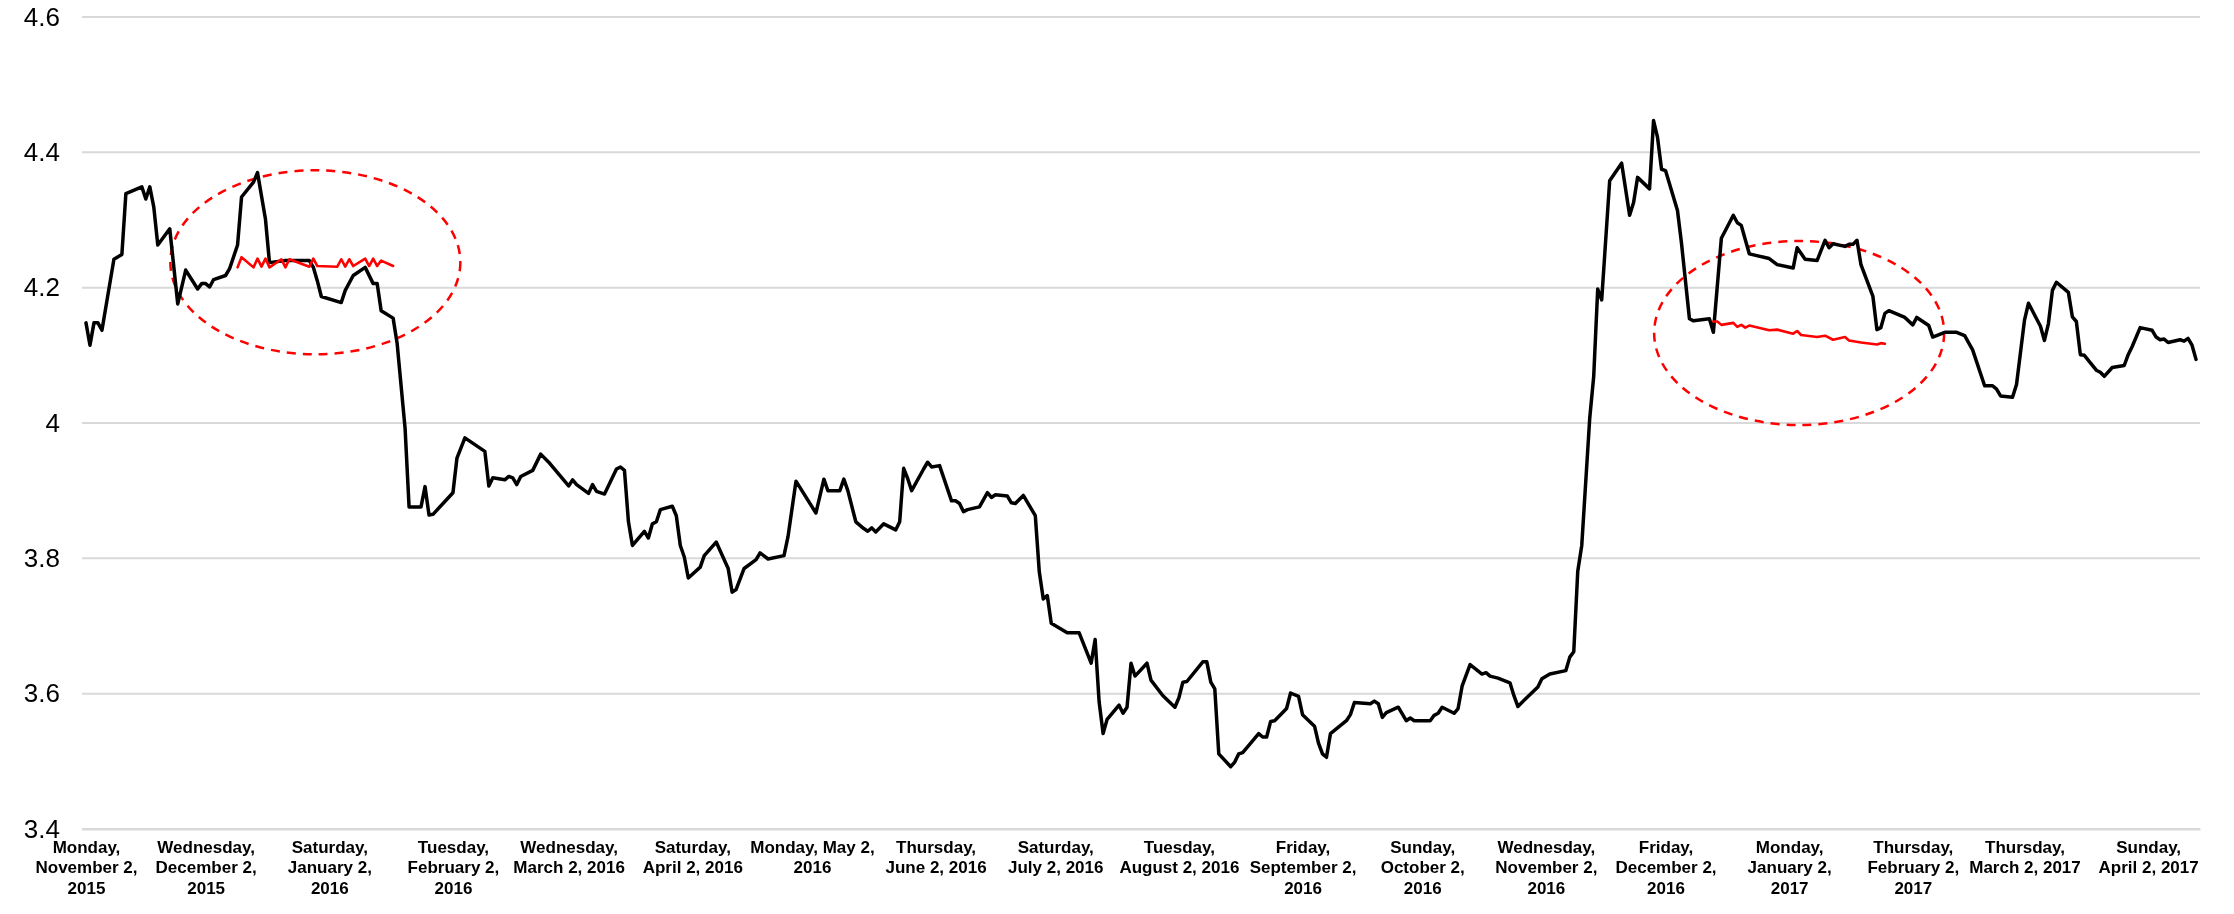  What do you see at coordinates (2148, 858) in the screenshot?
I see `x-tick-label: Sunday, April 2, 2017` at bounding box center [2148, 858].